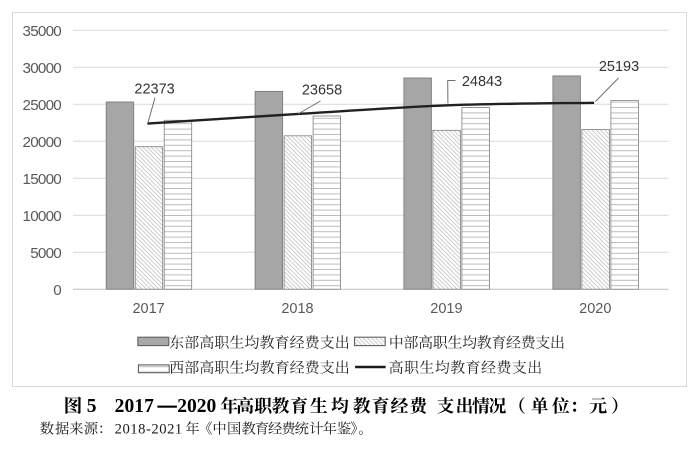  Describe the element at coordinates (42, 31) in the screenshot. I see `svg-text: 35000` at that location.